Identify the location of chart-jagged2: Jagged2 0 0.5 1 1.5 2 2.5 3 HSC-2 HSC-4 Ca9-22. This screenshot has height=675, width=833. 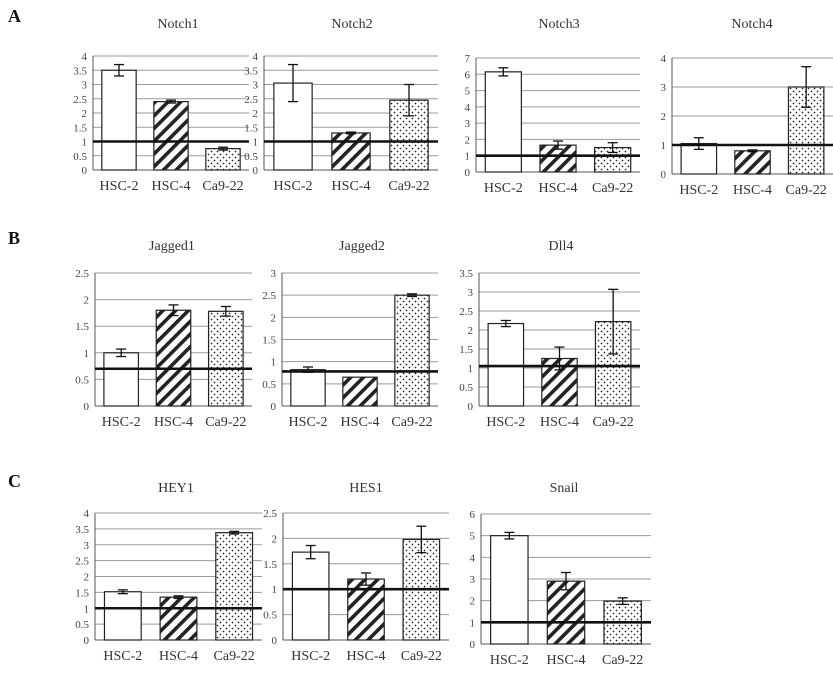
(350, 334).